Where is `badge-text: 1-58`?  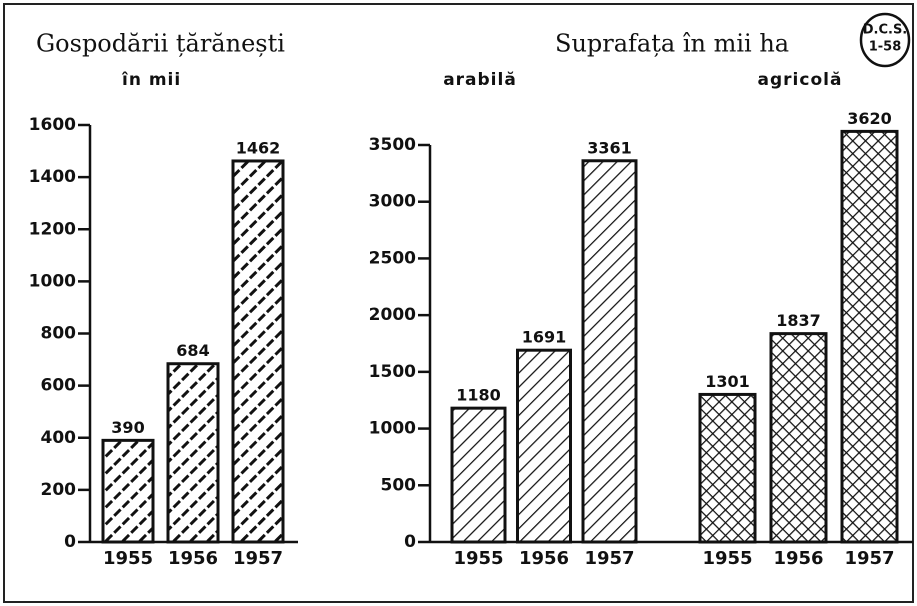
badge-text: 1-58 is located at coordinates (885, 47).